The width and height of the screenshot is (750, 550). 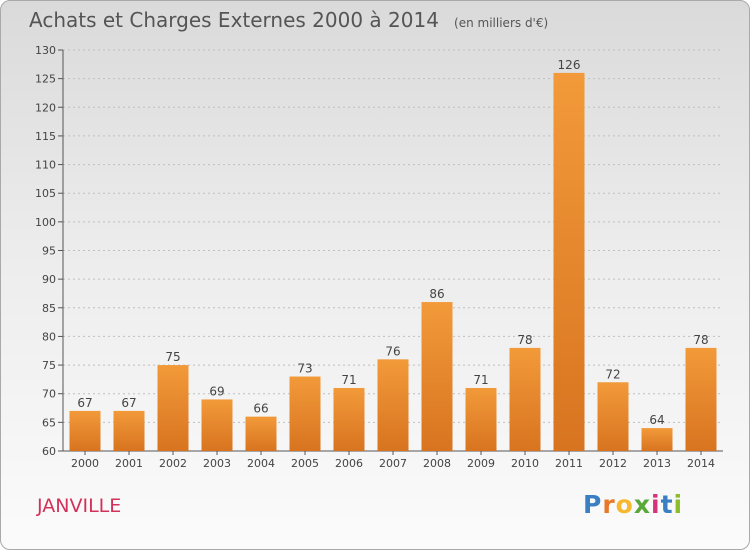 What do you see at coordinates (85, 463) in the screenshot?
I see `x-tick-label: 2000` at bounding box center [85, 463].